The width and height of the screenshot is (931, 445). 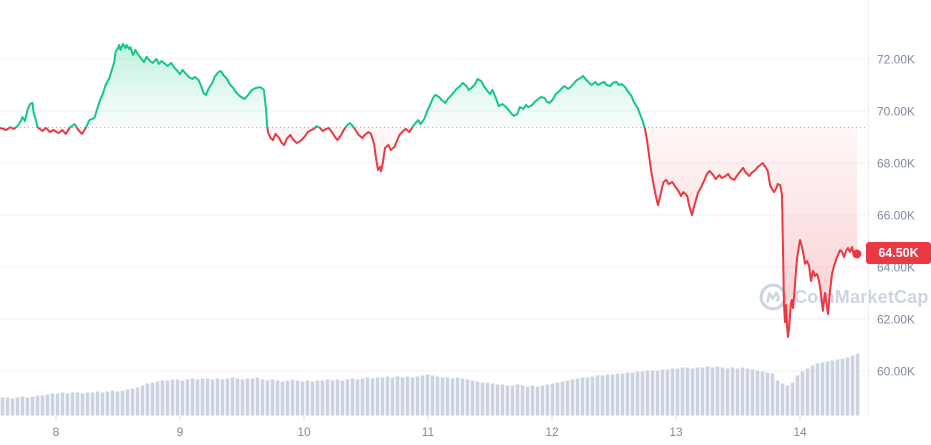 What do you see at coordinates (857, 254) in the screenshot?
I see `last-price-dot` at bounding box center [857, 254].